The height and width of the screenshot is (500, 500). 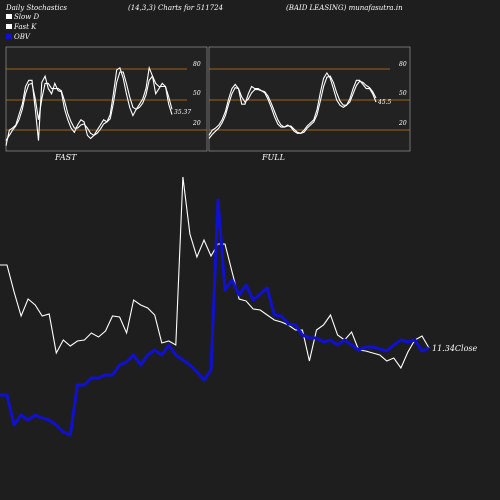 What do you see at coordinates (175, 8) in the screenshot?
I see `header-params: (14,3,3) Charts for 511724` at bounding box center [175, 8].